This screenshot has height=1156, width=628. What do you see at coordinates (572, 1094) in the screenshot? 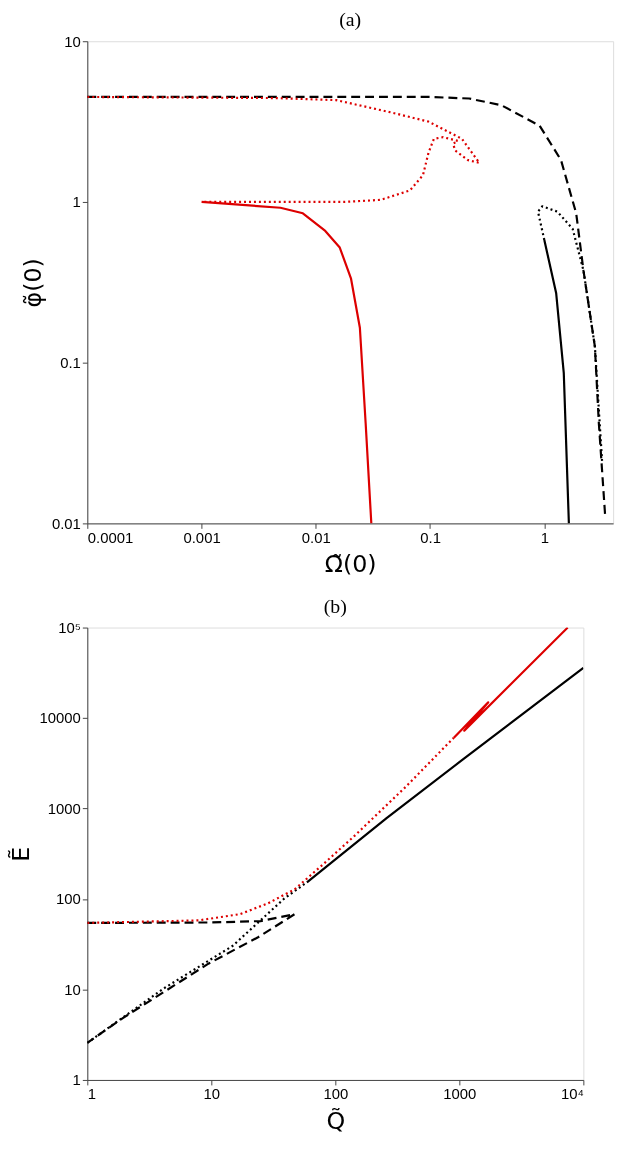
I see `x-tick-label: 10⁴` at bounding box center [572, 1094].